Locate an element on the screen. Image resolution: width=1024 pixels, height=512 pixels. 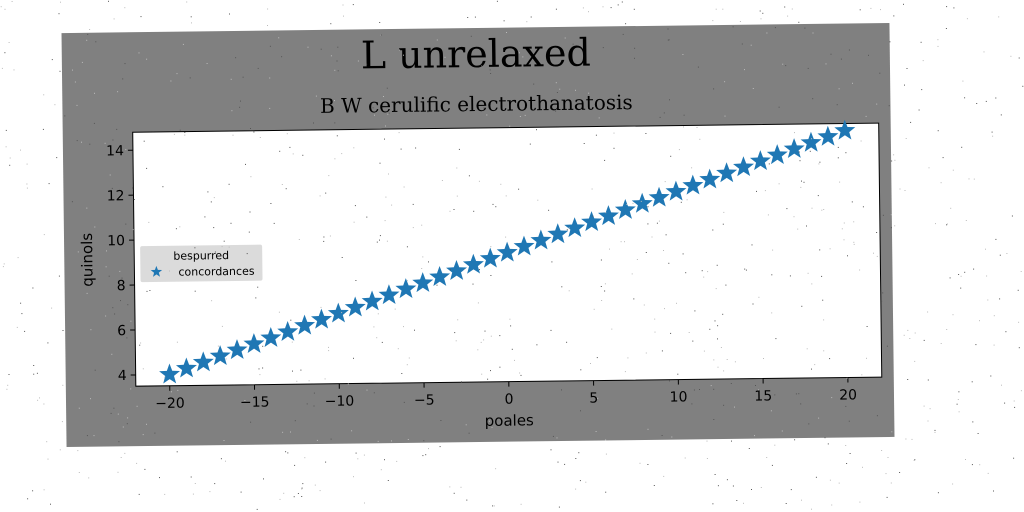
x-tick-label: 5 is located at coordinates (593, 399).